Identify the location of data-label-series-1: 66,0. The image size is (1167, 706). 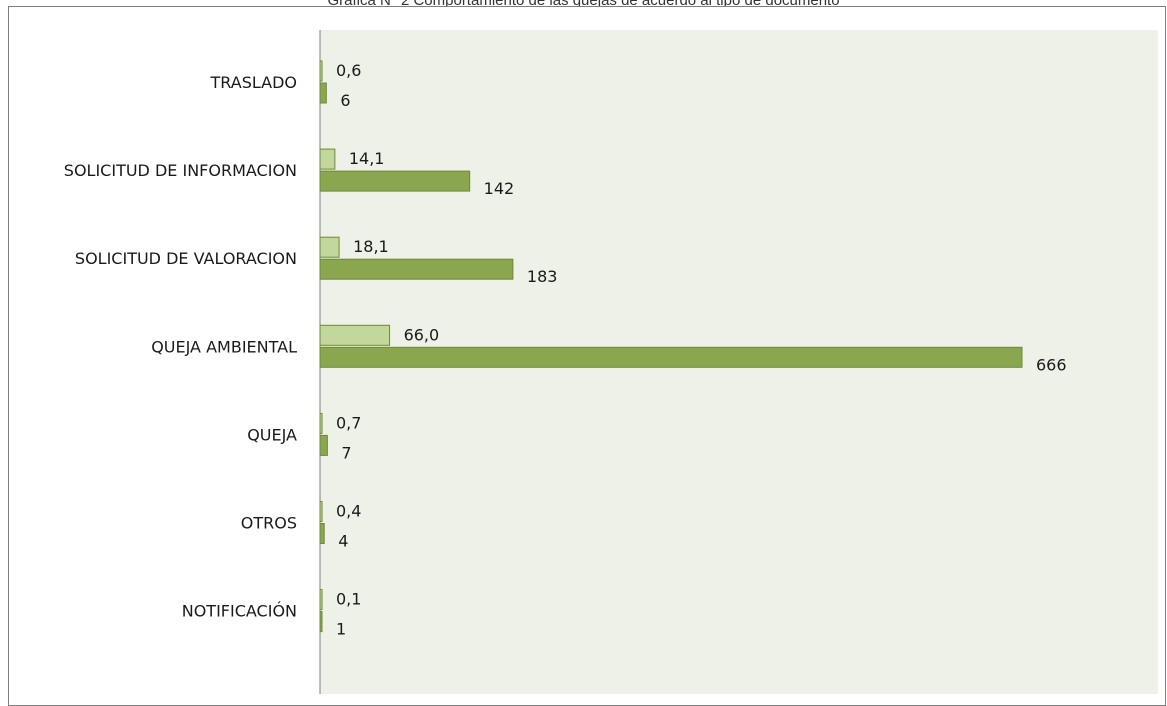
(422, 334).